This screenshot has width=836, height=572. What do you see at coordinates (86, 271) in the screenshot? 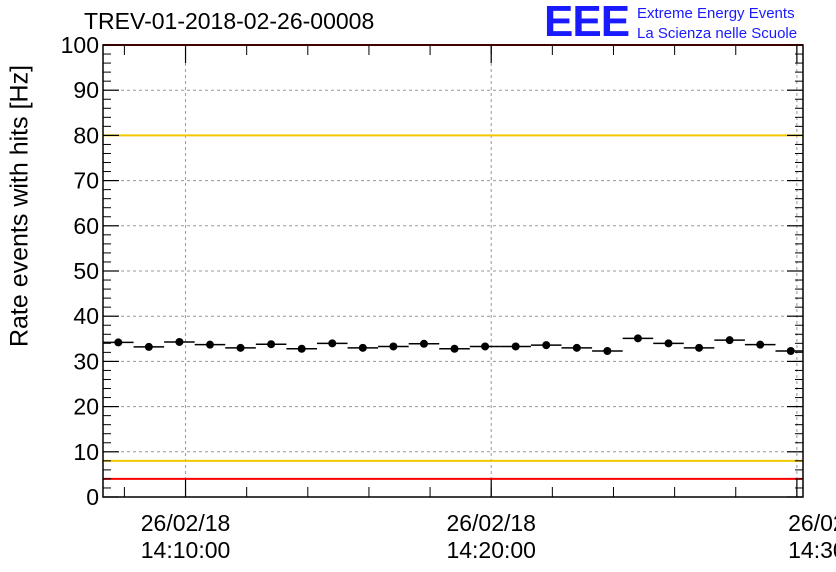
I see `y-tick-label: 50` at bounding box center [86, 271].